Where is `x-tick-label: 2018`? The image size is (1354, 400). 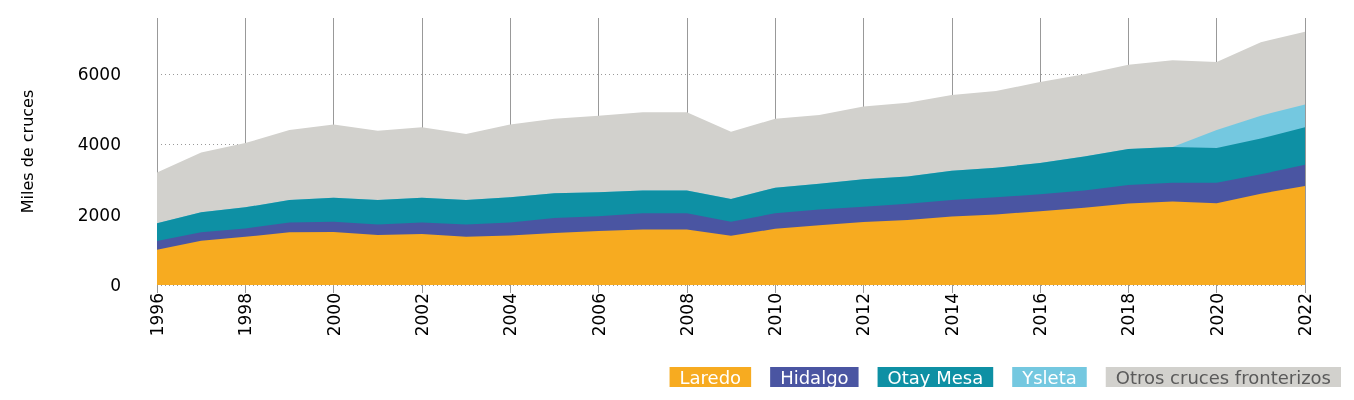 x-tick-label: 2018 is located at coordinates (1128, 315).